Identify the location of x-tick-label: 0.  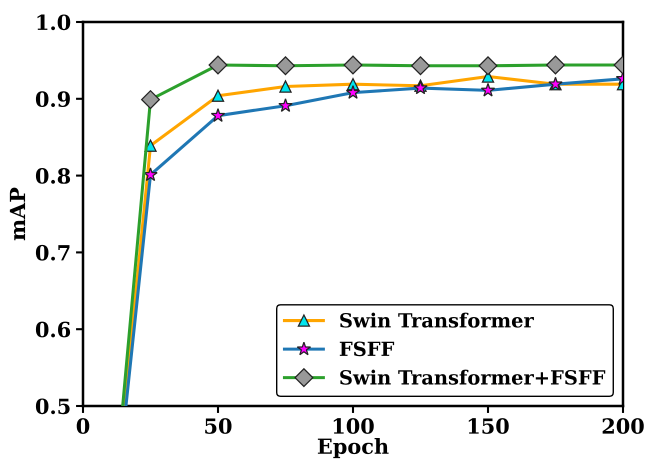
(83, 426).